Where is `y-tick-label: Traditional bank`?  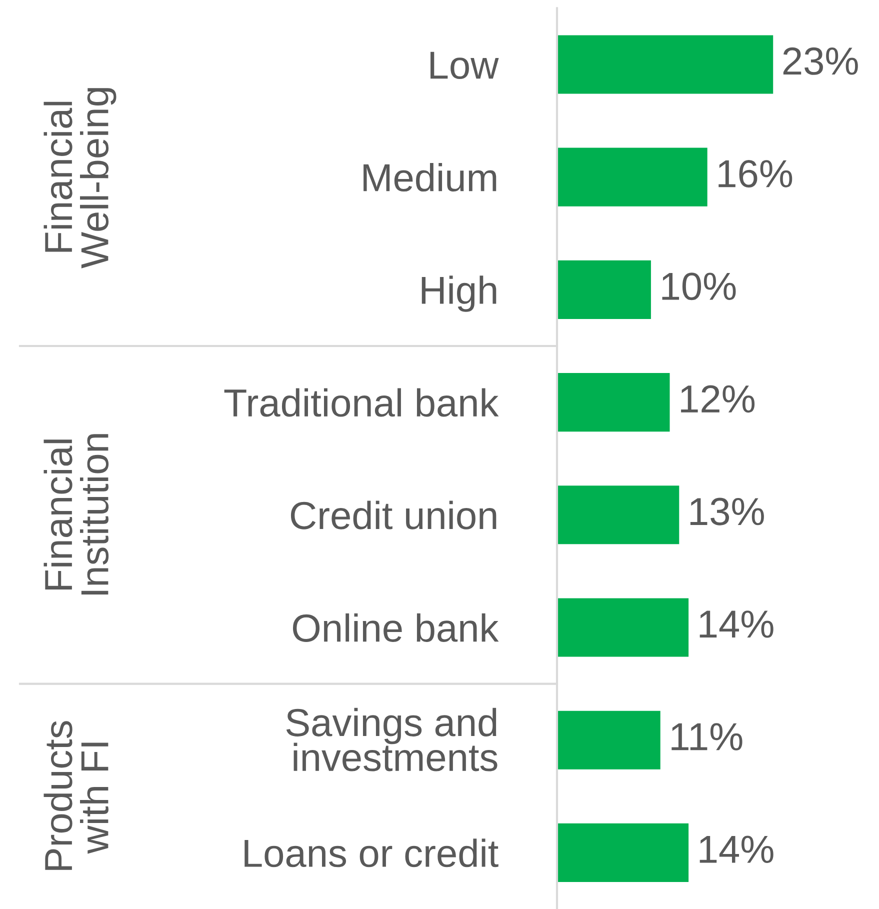
y-tick-label: Traditional bank is located at coordinates (361, 402).